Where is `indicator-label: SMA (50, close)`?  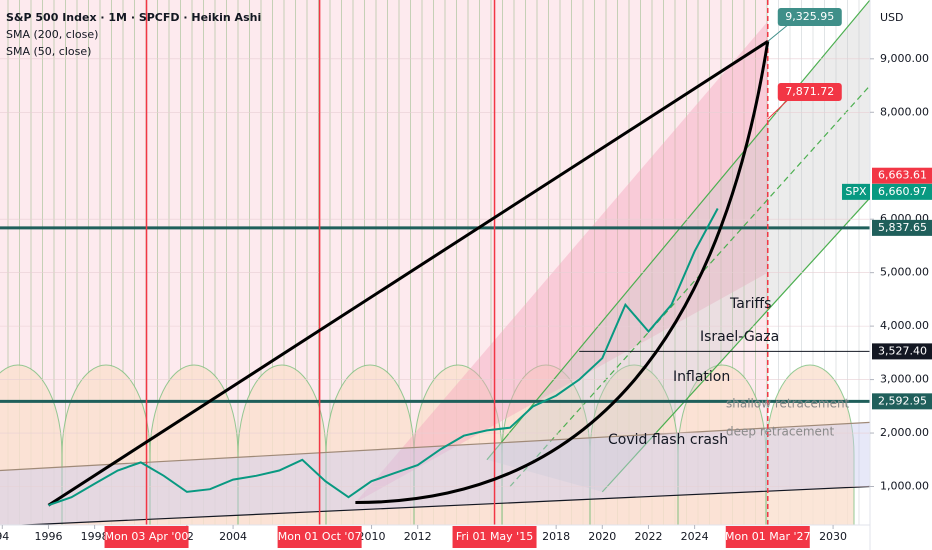
indicator-label: SMA (50, close) is located at coordinates (48, 51).